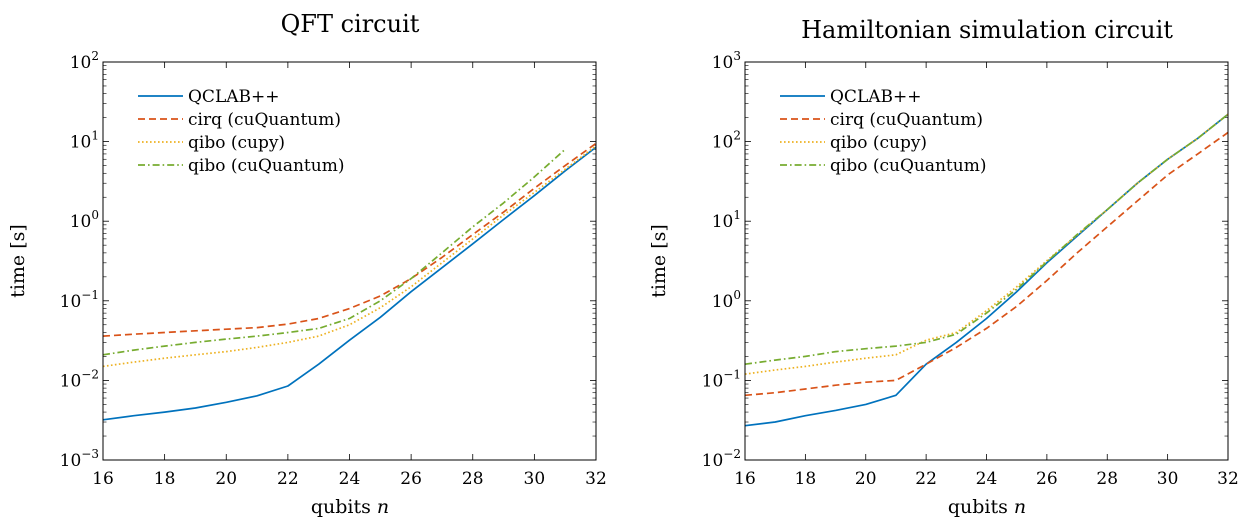 The height and width of the screenshot is (523, 1243). I want to click on y-tick-label: 10³, so click(726, 61).